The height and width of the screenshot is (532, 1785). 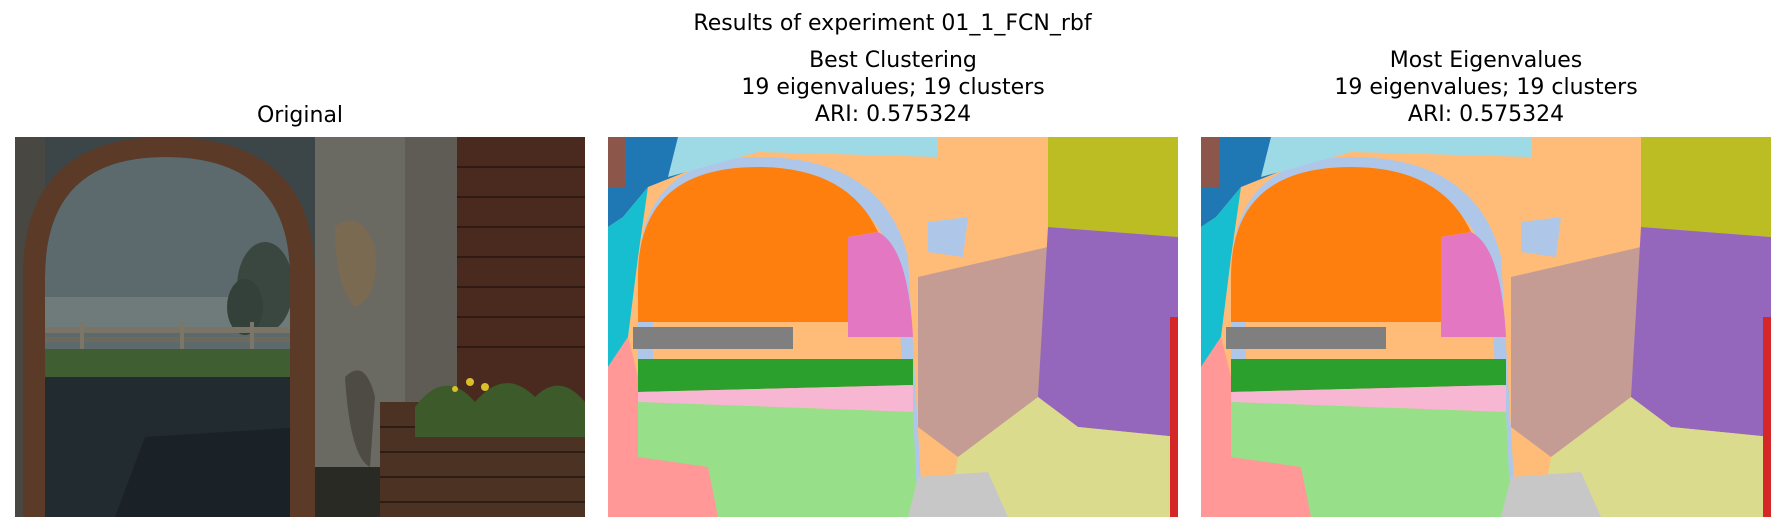 What do you see at coordinates (893, 60) in the screenshot?
I see `title-line: Best Clustering` at bounding box center [893, 60].